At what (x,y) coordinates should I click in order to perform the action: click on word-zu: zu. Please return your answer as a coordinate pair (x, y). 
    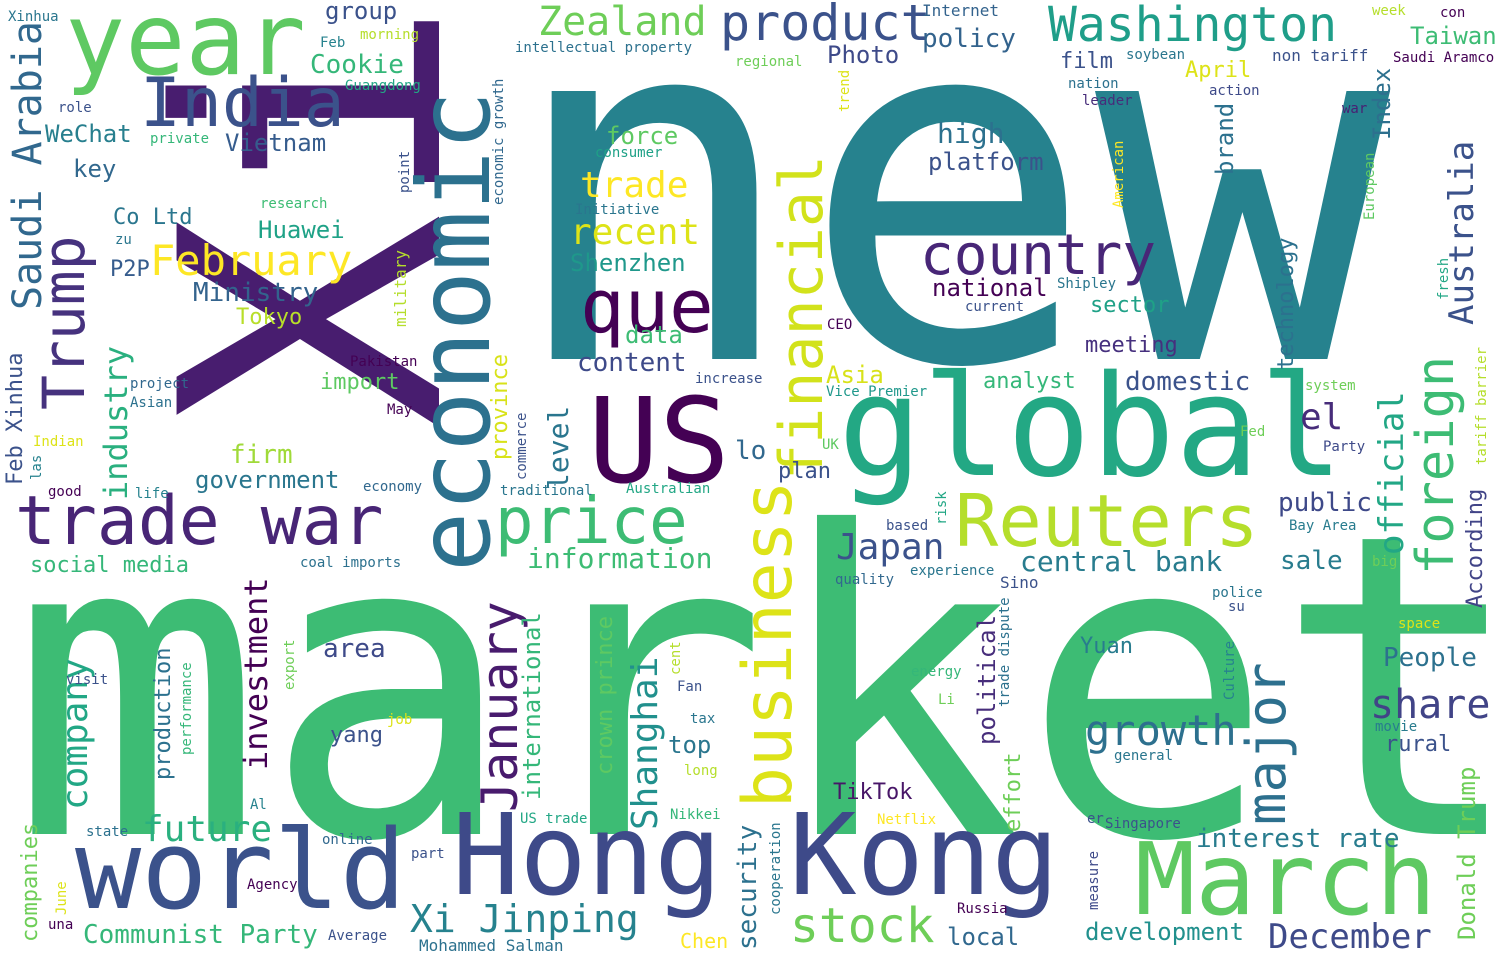
    Looking at the image, I should click on (123, 240).